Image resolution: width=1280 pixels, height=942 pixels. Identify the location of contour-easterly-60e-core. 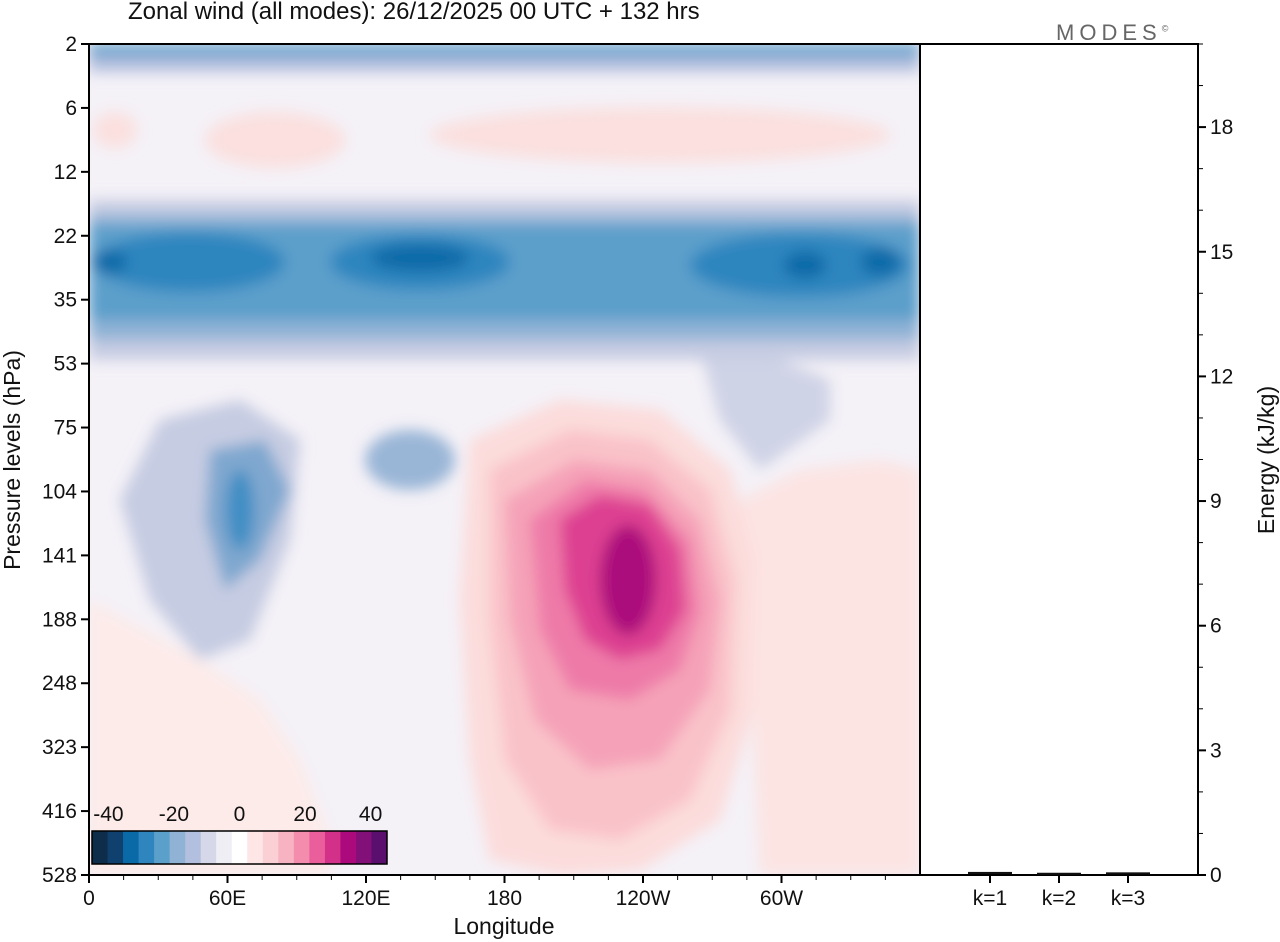
(240, 510).